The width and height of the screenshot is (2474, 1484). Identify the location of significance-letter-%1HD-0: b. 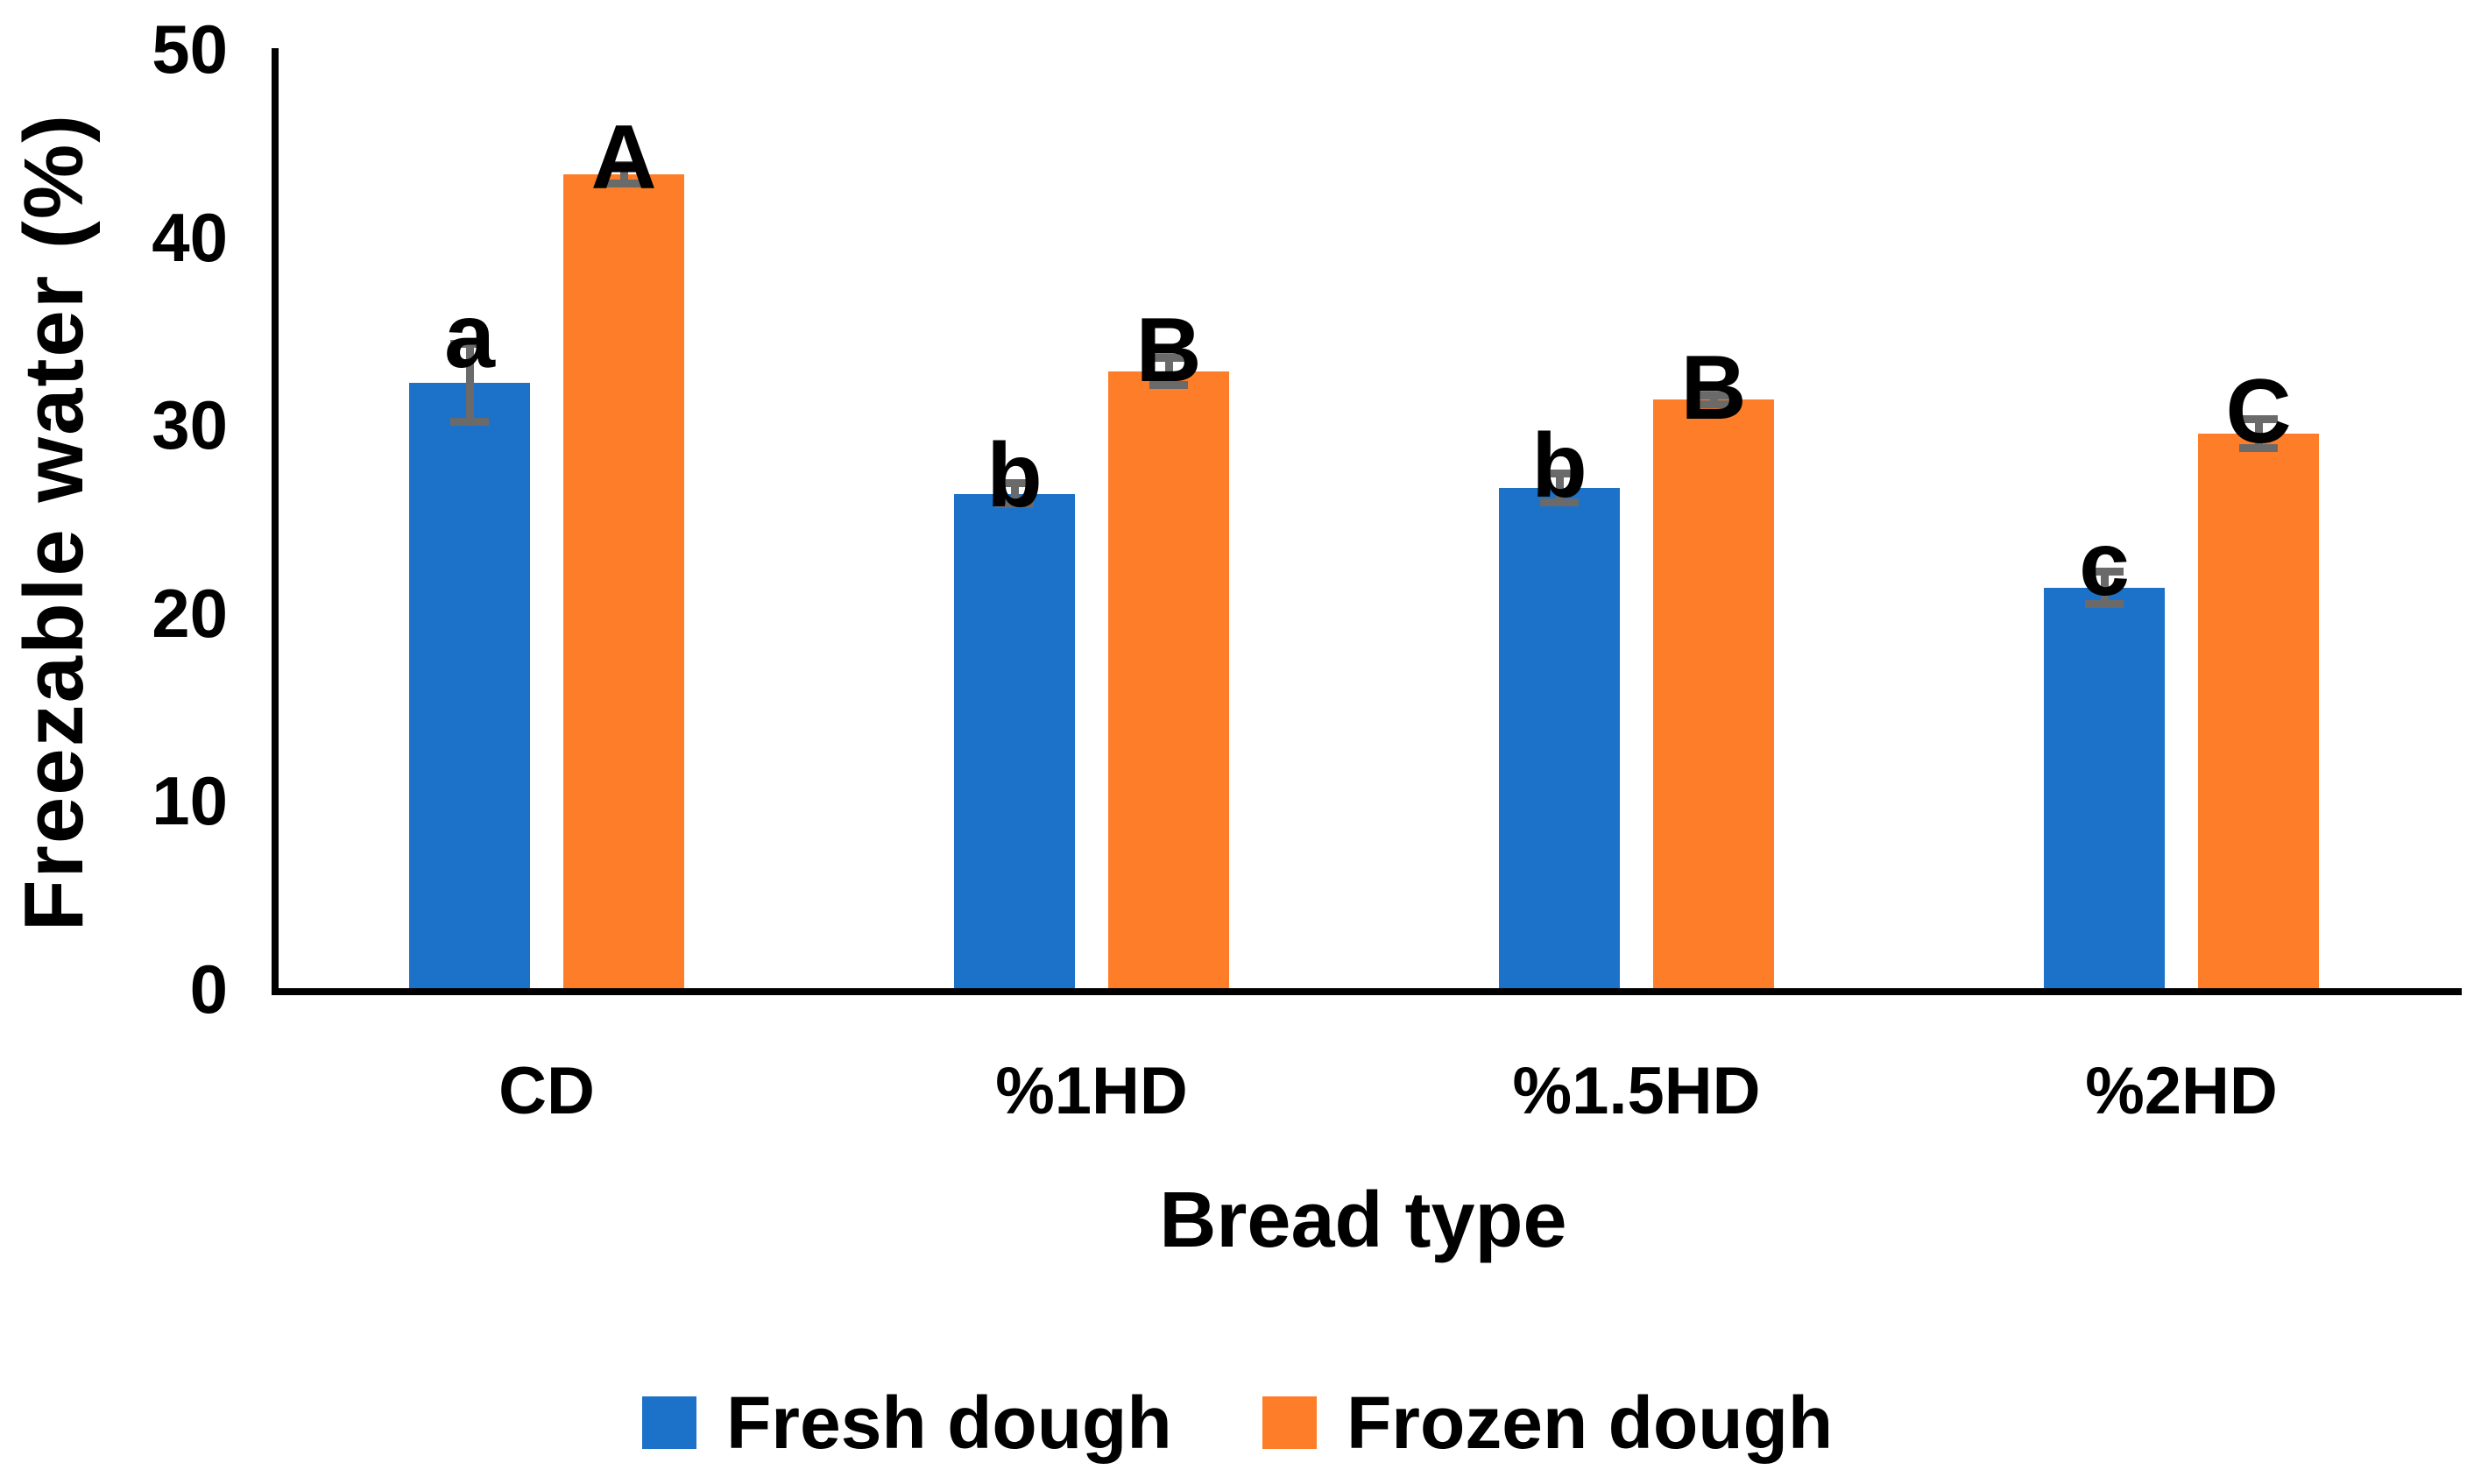
(1014, 475).